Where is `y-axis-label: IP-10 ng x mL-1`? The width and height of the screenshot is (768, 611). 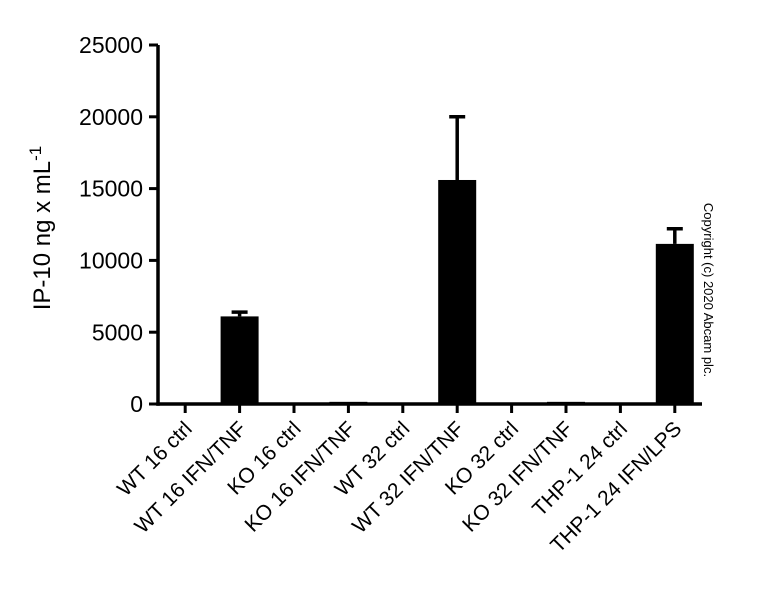 y-axis-label: IP-10 ng x mL-1 is located at coordinates (41, 228).